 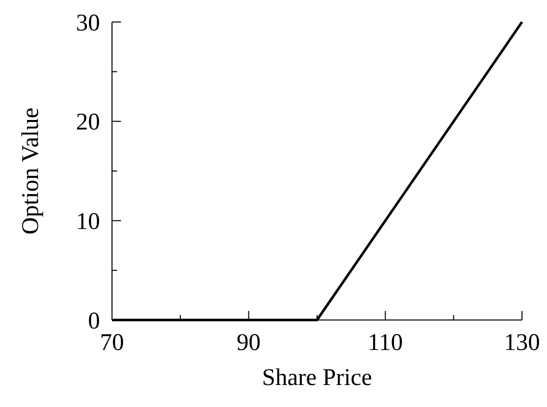 What do you see at coordinates (88, 23) in the screenshot?
I see `y-tick-label: 30` at bounding box center [88, 23].